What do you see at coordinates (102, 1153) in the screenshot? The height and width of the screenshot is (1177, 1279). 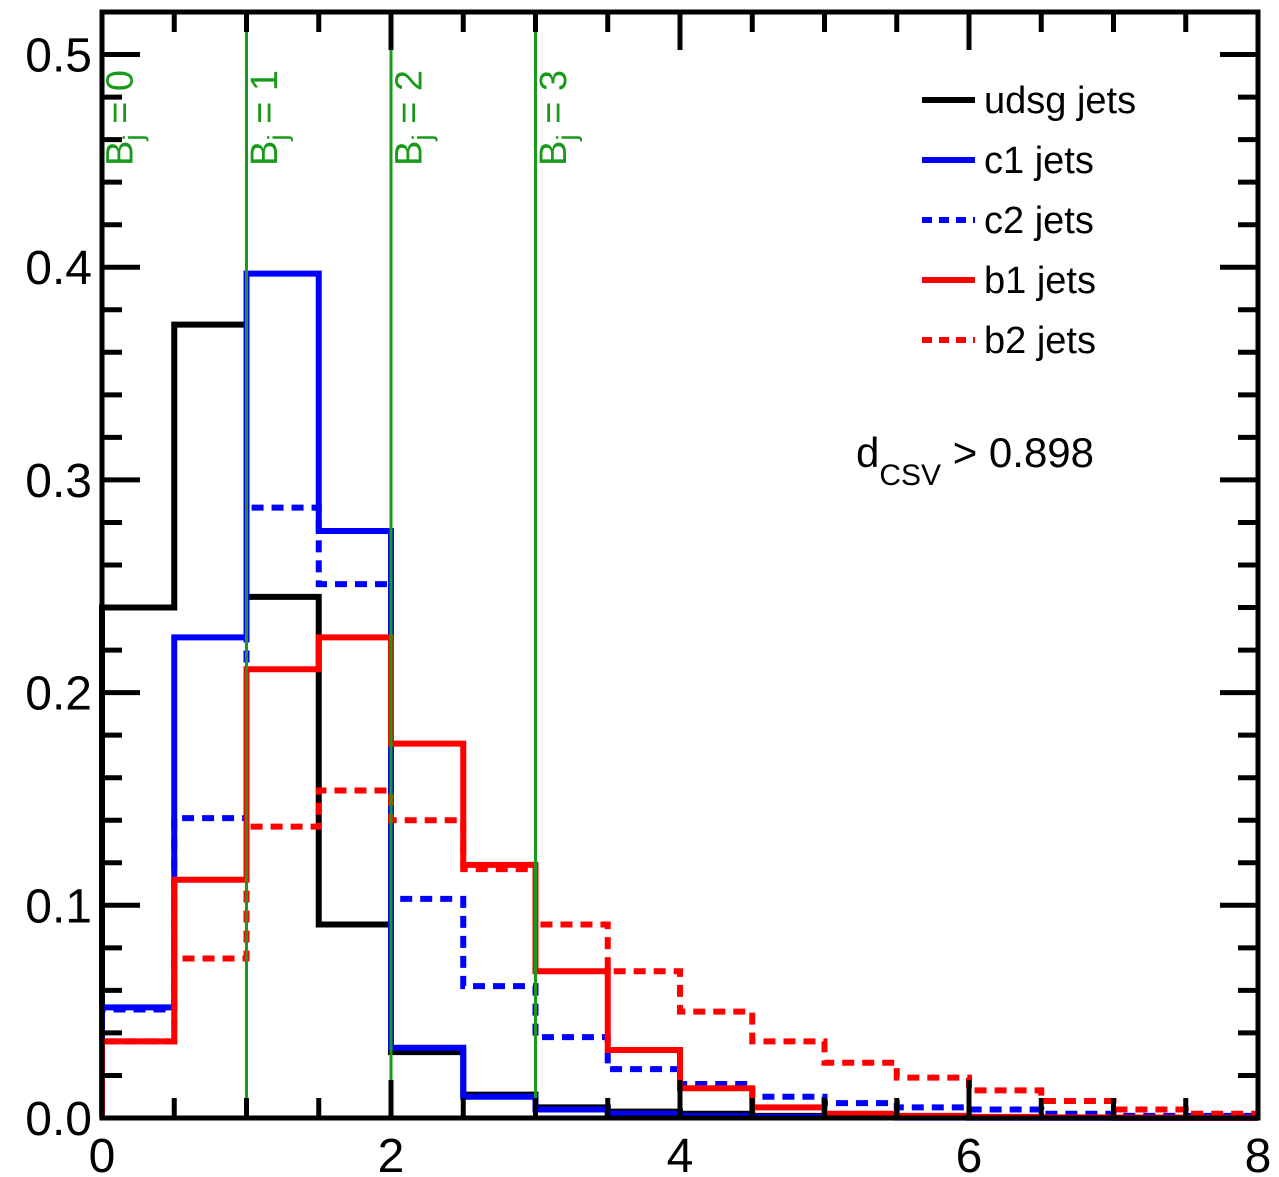 I see `x-tick-label: 0` at bounding box center [102, 1153].